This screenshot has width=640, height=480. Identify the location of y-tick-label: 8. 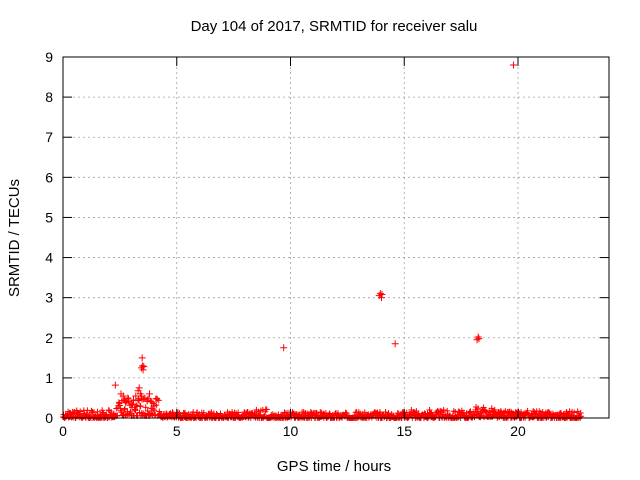
(49, 97).